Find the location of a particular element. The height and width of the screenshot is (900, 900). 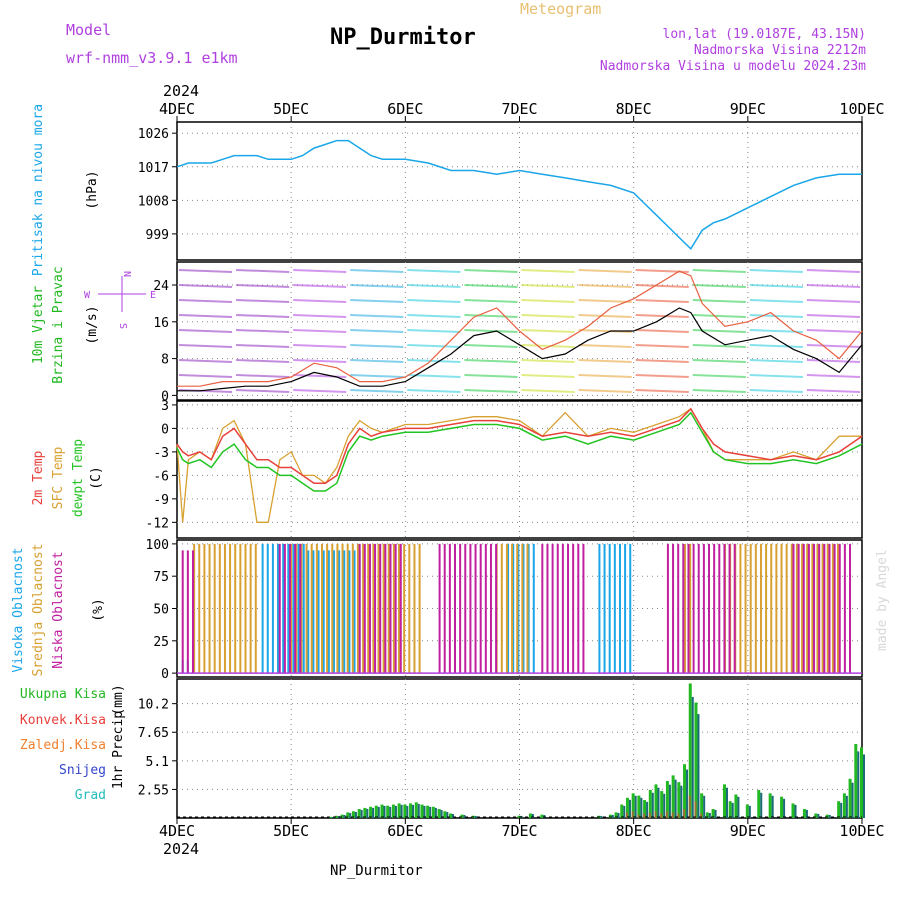

meteogram-subtitle: Meteogram is located at coordinates (560, 9).